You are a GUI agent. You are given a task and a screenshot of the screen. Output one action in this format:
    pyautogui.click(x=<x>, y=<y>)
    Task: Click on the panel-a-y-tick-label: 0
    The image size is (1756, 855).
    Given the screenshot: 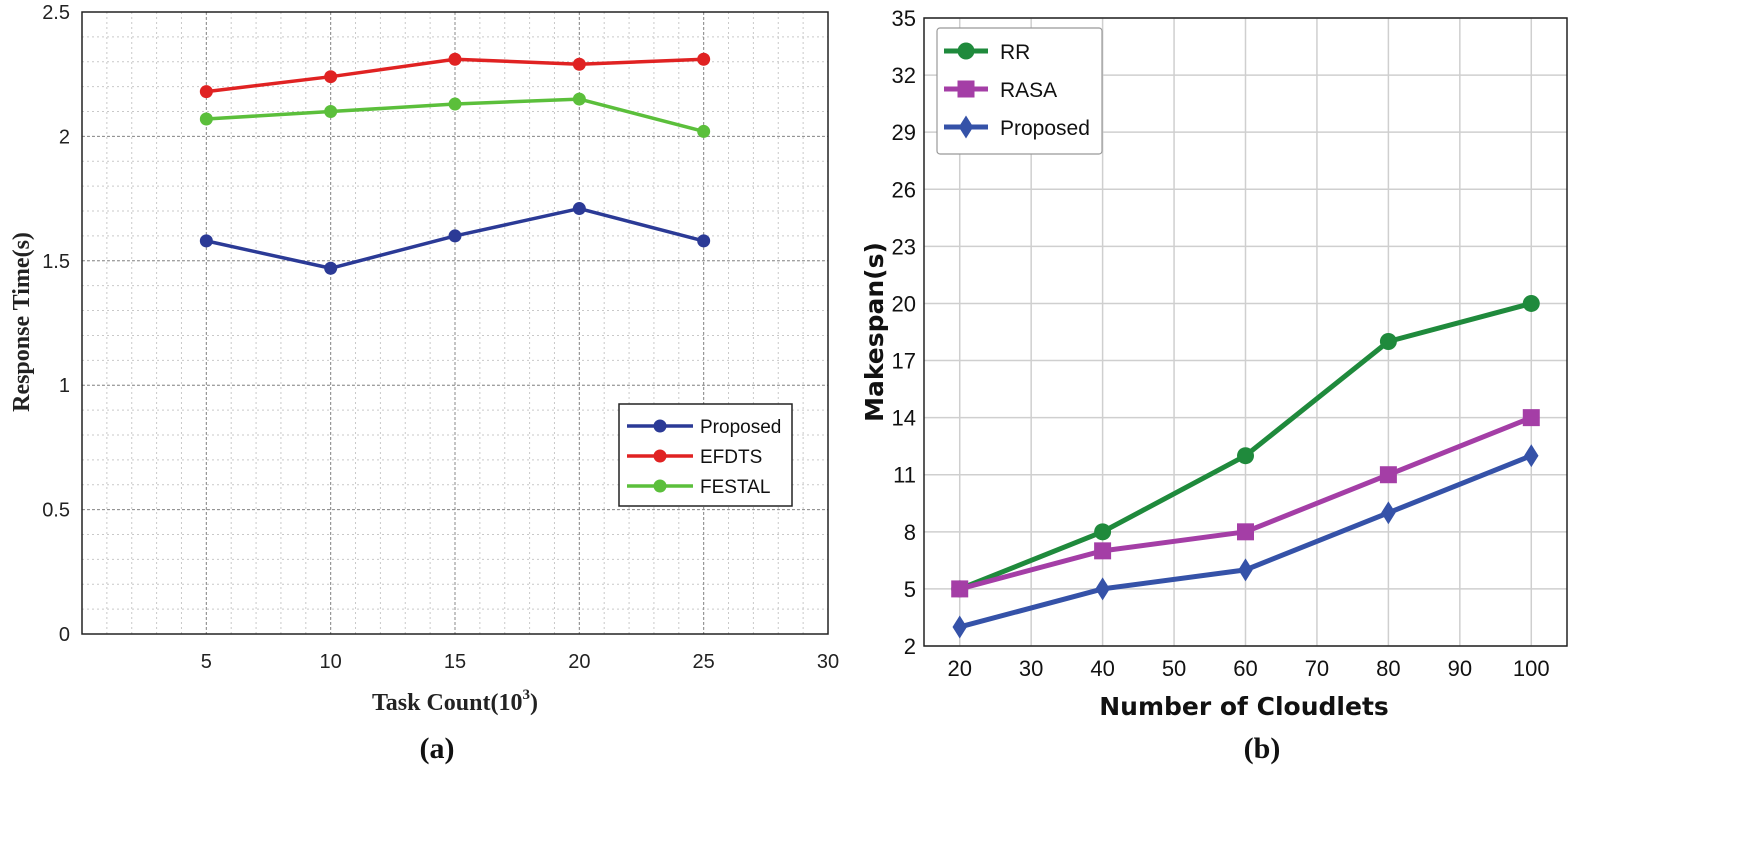 What is the action you would take?
    pyautogui.click(x=64, y=635)
    